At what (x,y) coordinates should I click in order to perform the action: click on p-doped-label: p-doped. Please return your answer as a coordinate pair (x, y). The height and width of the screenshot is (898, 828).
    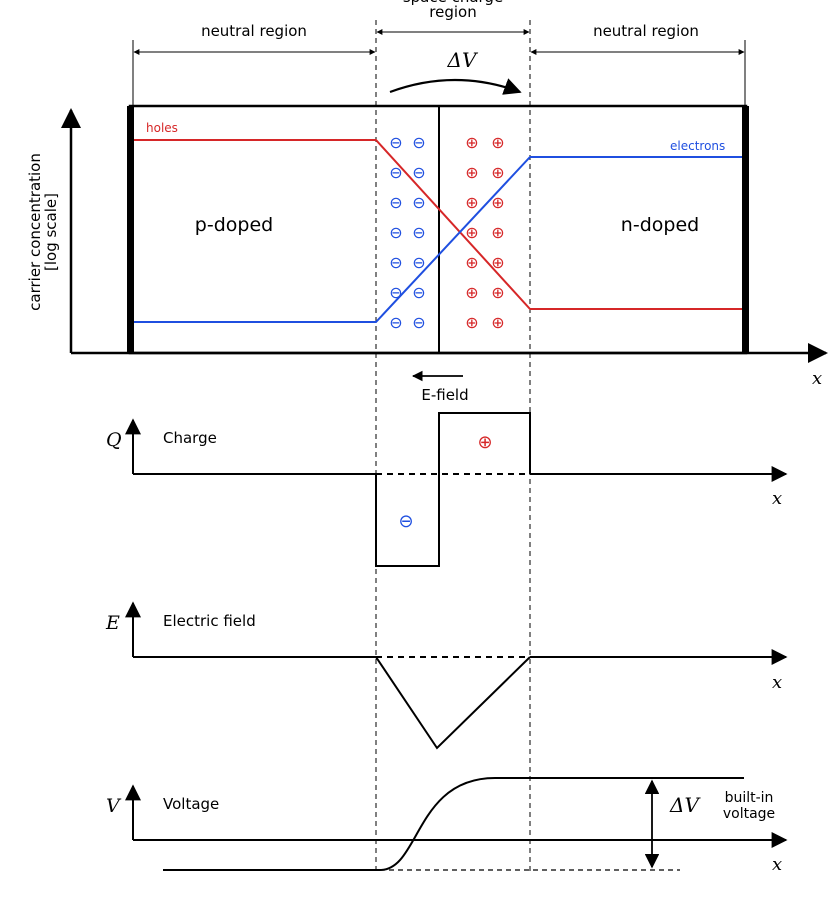
    Looking at the image, I should click on (234, 225).